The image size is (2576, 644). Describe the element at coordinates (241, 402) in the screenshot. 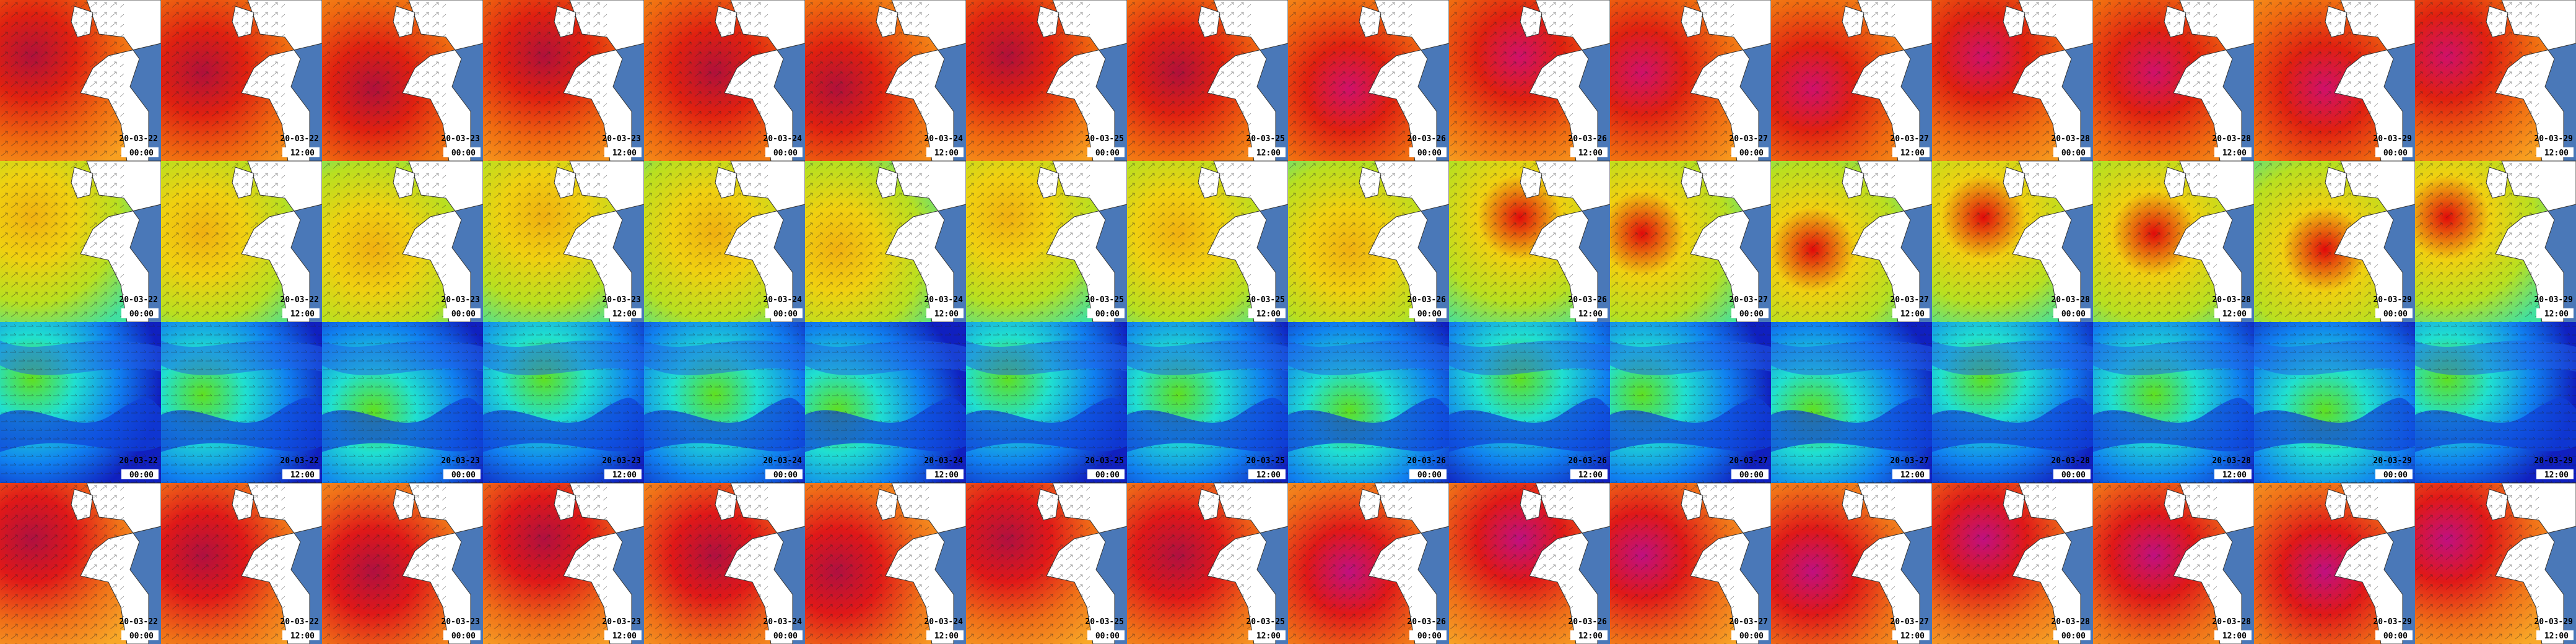

I see `map-tile: 20-03-22 12:00` at that location.